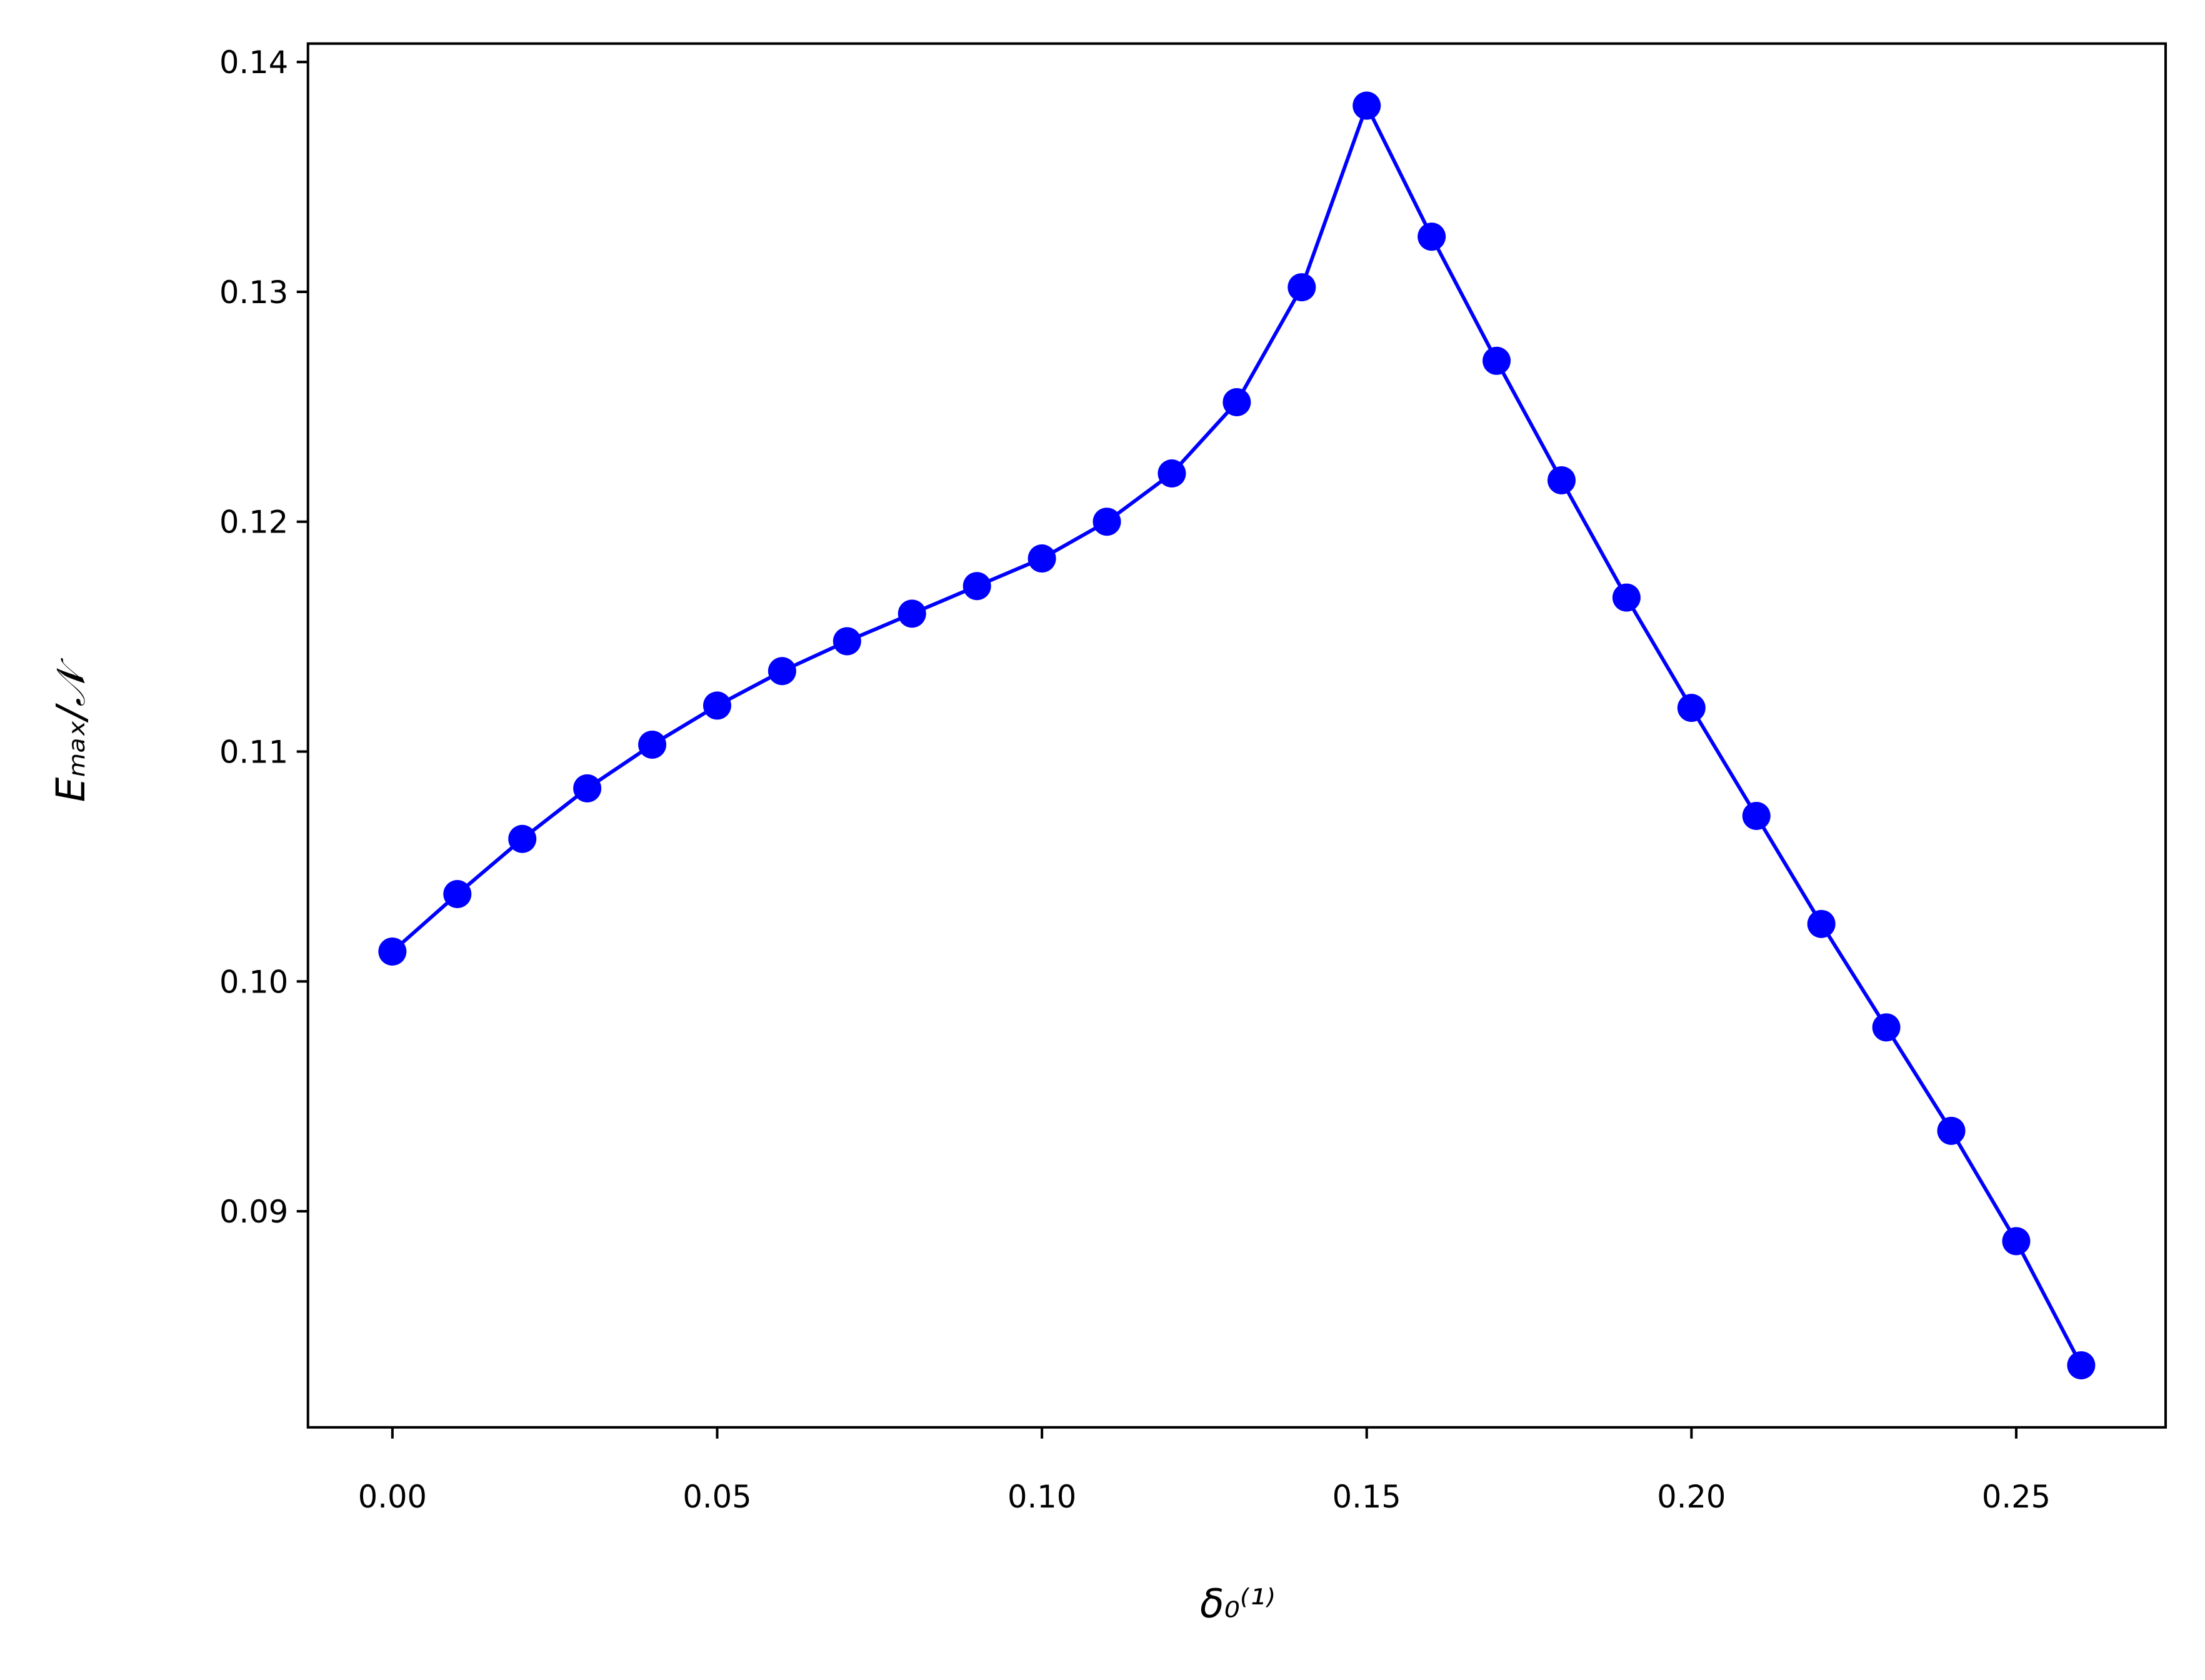 The width and height of the screenshot is (2205, 1680). Describe the element at coordinates (392, 1497) in the screenshot. I see `x-tick-label: 0.00` at that location.